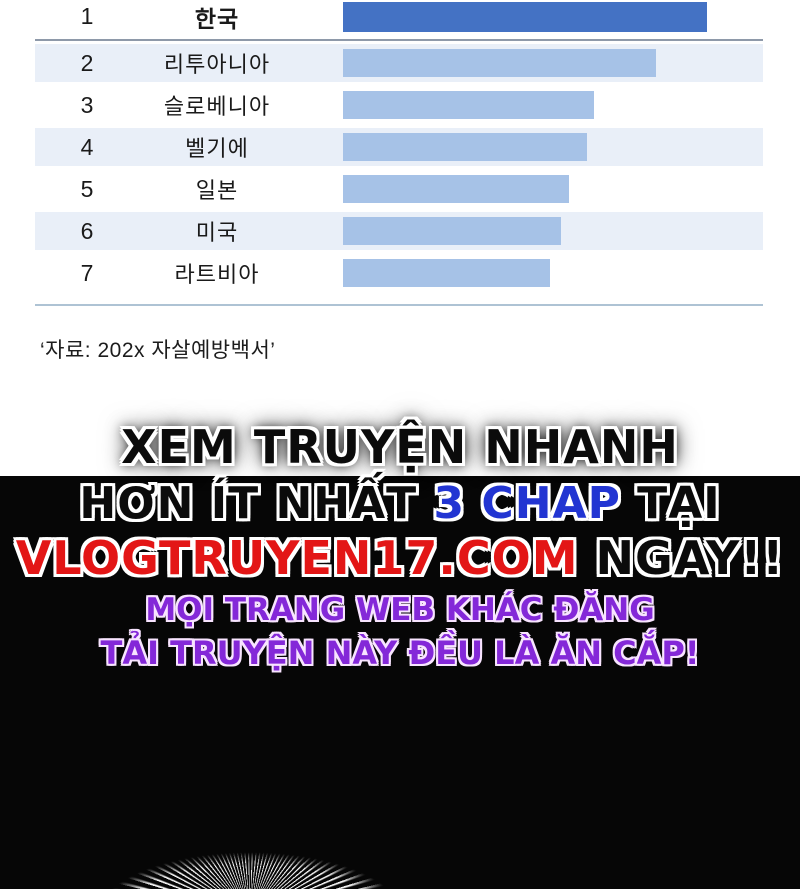 The image size is (800, 889). Describe the element at coordinates (217, 274) in the screenshot. I see `country-cell: 라트비아` at that location.